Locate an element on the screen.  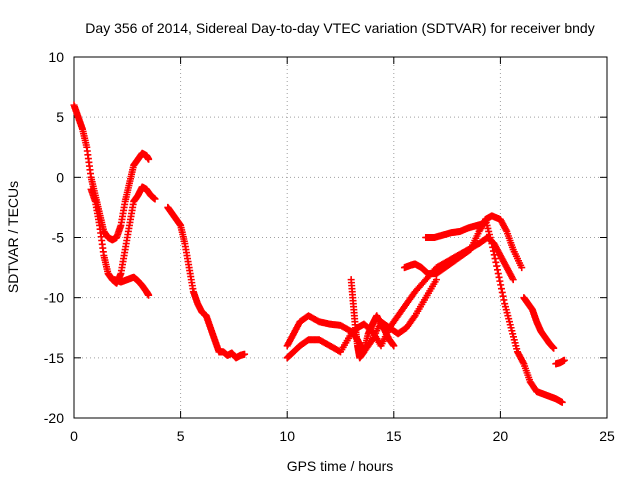
x-tick-label: 15 is located at coordinates (394, 436).